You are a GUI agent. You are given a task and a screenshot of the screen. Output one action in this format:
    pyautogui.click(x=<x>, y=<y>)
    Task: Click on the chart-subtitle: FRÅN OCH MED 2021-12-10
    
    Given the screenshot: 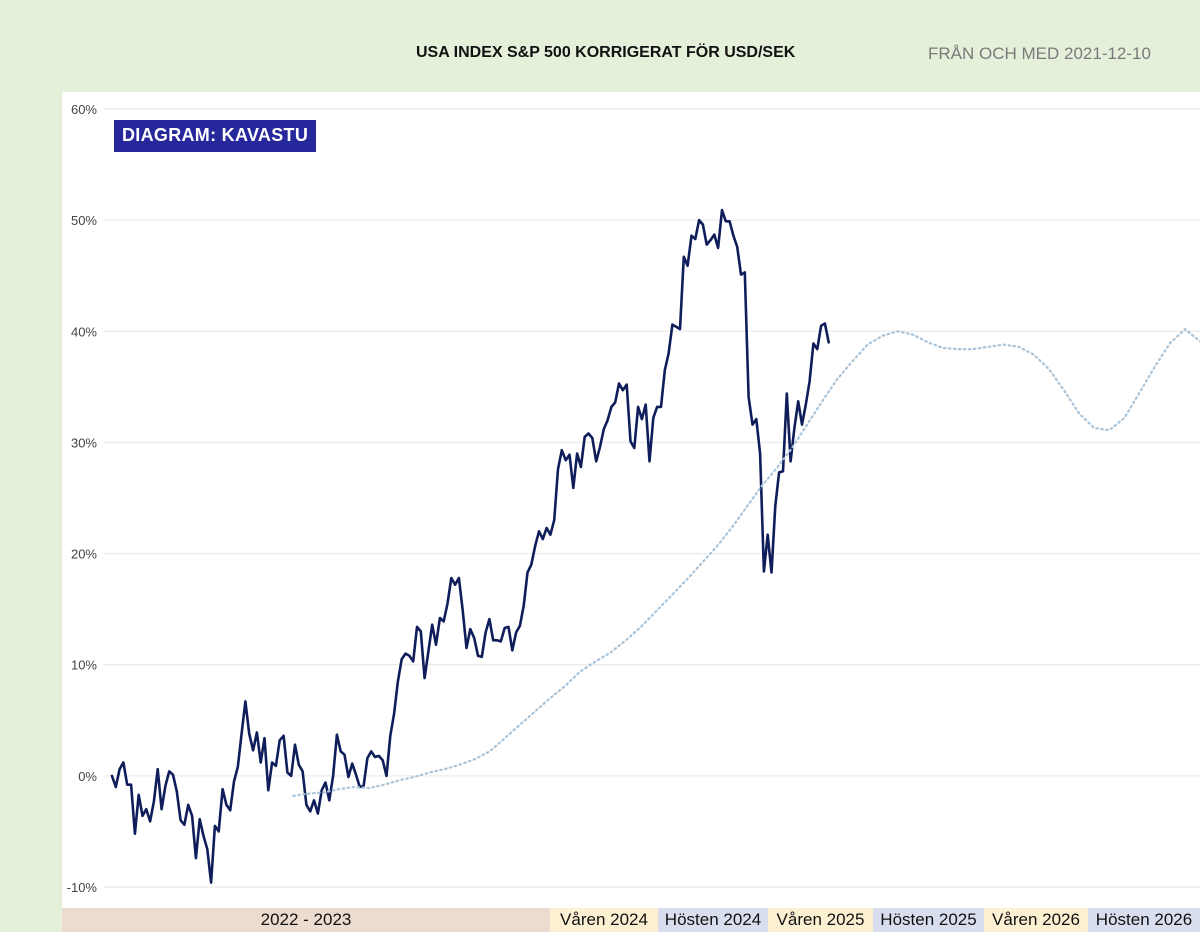 What is the action you would take?
    pyautogui.click(x=1039, y=53)
    